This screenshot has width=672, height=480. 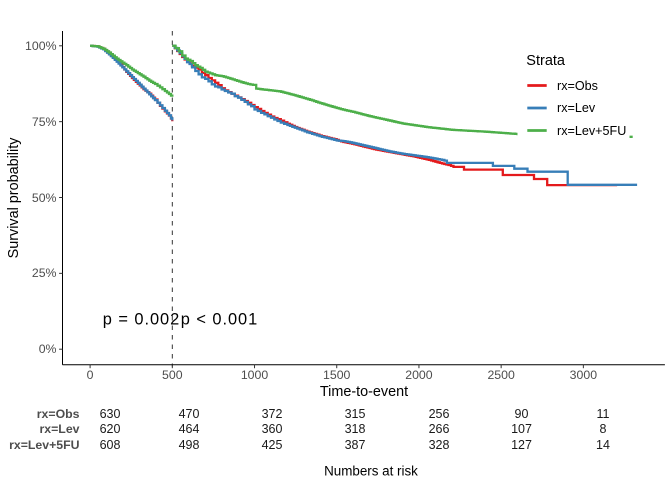 I want to click on risk-count: 318, so click(x=355, y=429).